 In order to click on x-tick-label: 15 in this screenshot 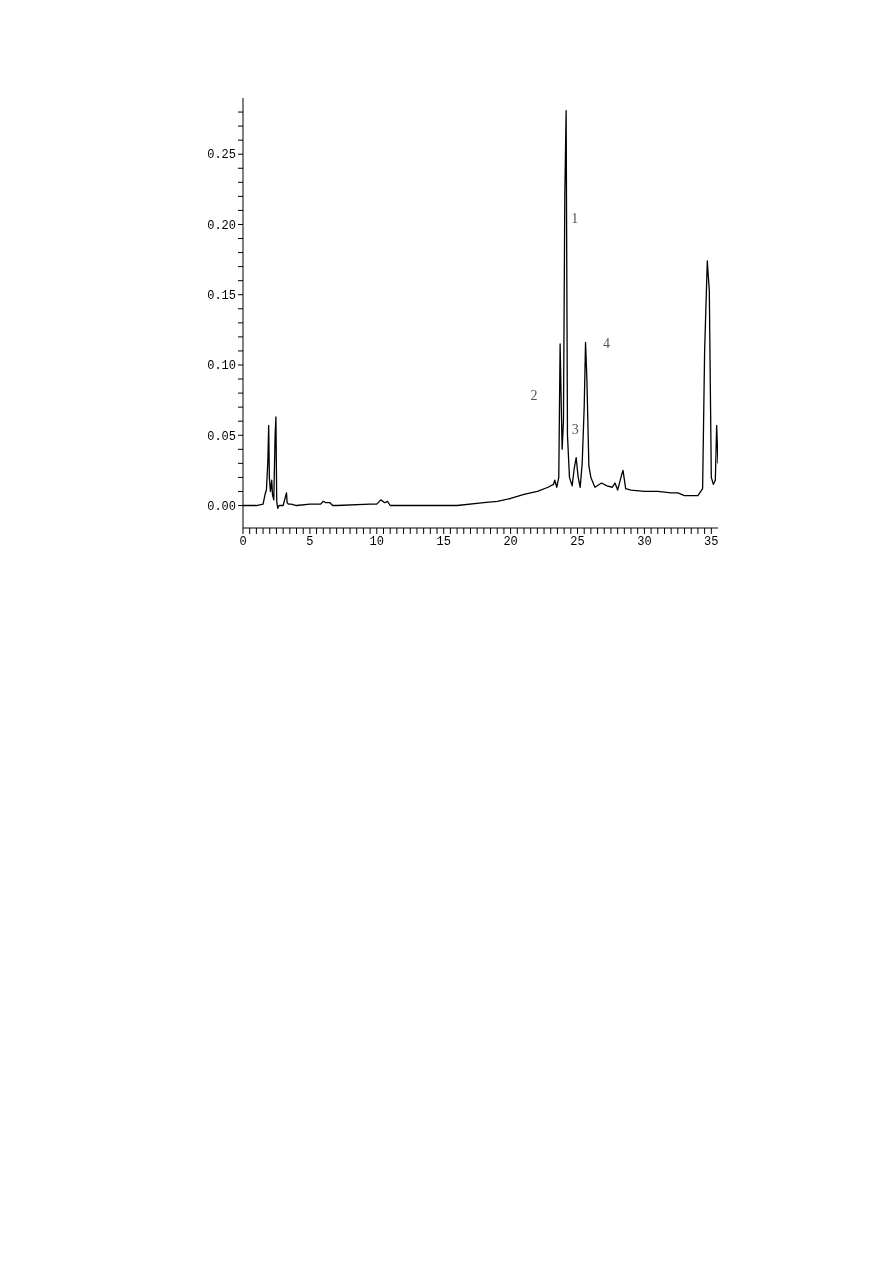, I will do `click(443, 541)`.